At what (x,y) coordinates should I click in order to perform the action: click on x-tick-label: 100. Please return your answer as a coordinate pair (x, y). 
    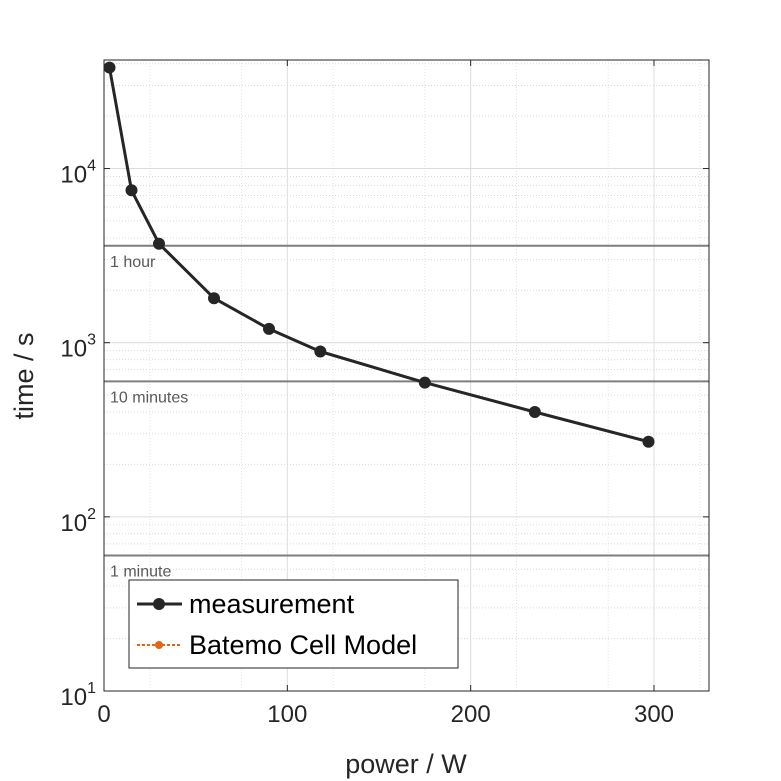
    Looking at the image, I should click on (287, 714).